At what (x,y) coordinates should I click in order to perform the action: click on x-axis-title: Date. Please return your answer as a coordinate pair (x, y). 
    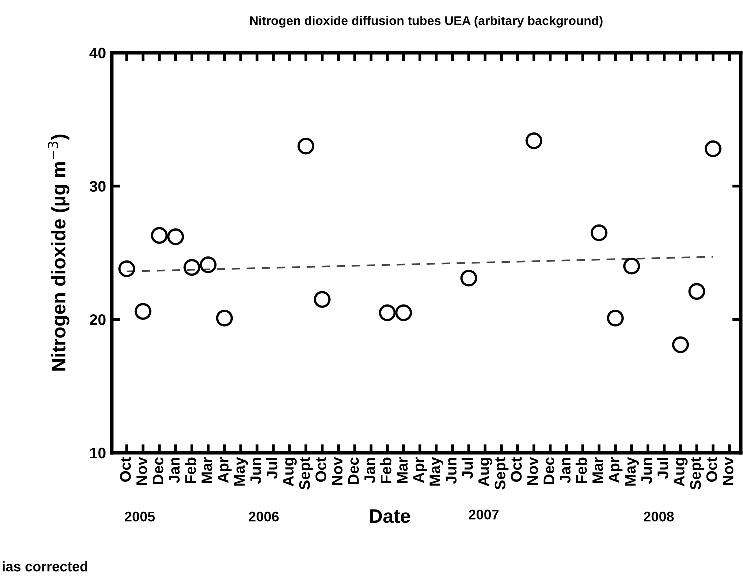
    Looking at the image, I should click on (390, 517).